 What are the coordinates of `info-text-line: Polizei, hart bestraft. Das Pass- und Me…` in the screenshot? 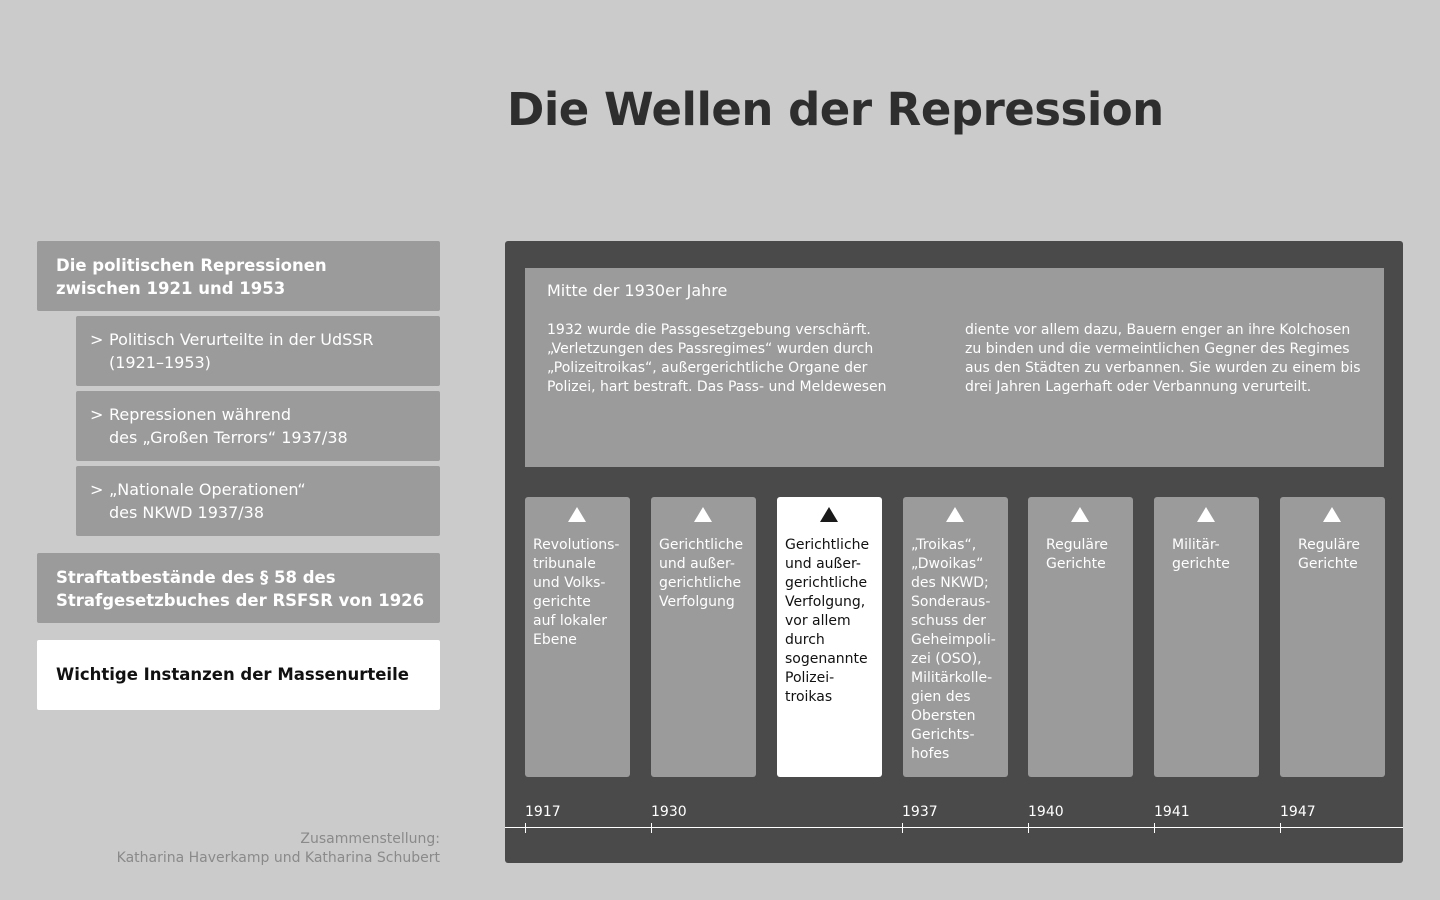 It's located at (717, 387).